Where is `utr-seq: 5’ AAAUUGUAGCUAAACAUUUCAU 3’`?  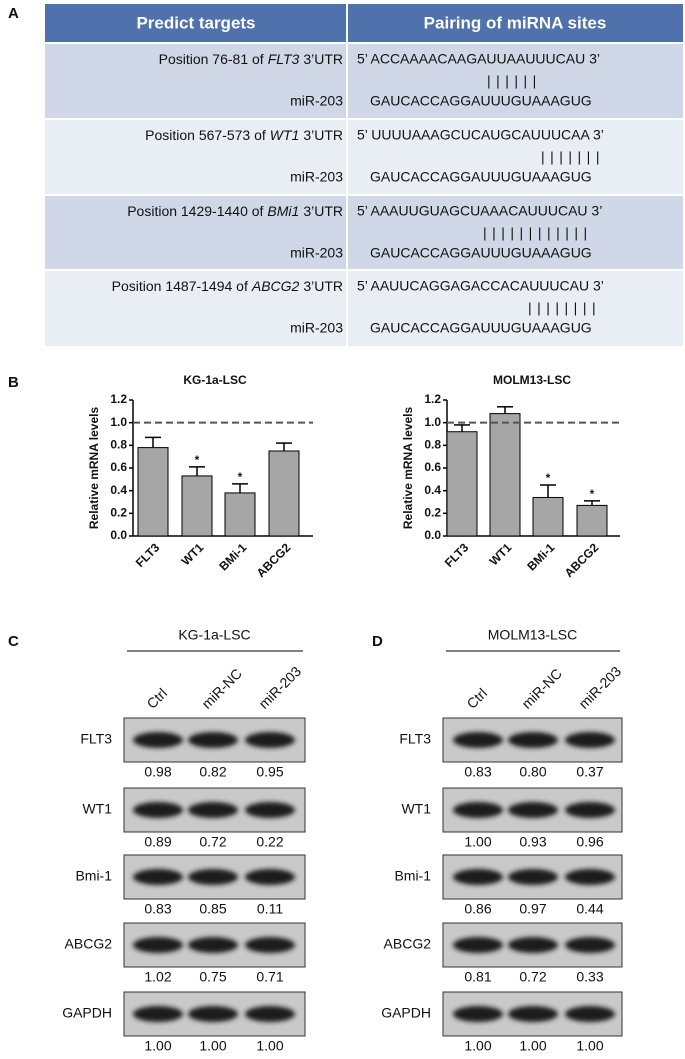
utr-seq: 5’ AAAUUGUAGCUAAACAUUUCAU 3’ is located at coordinates (479, 211).